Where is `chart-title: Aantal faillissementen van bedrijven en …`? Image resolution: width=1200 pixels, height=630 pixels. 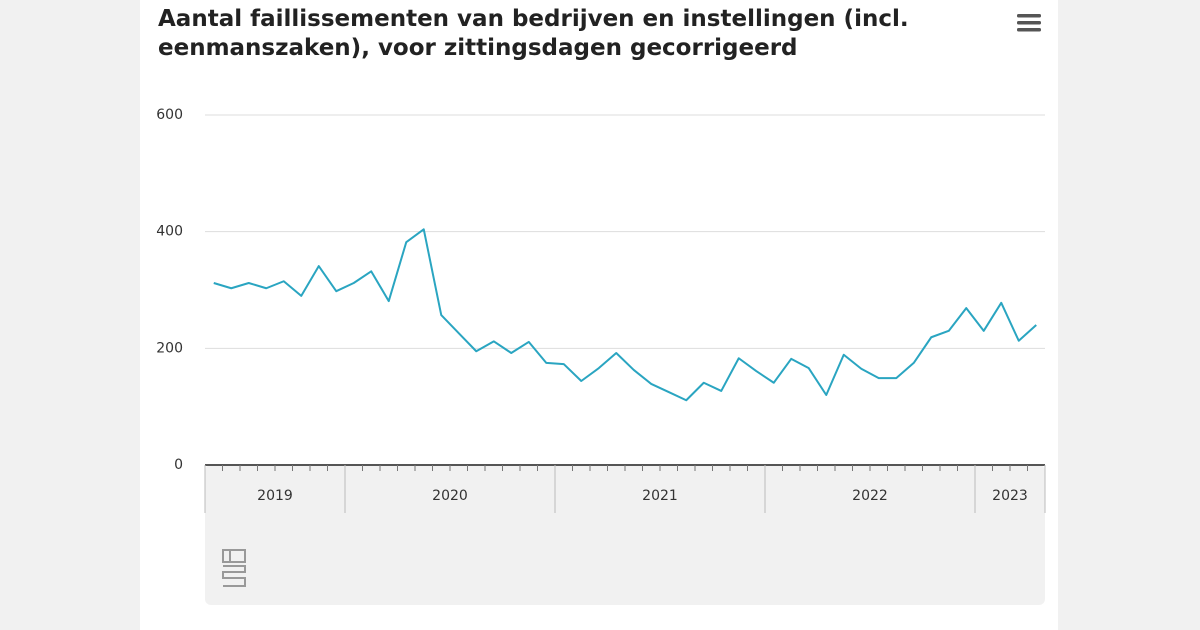
chart-title: Aantal faillissementen van bedrijven en … is located at coordinates (533, 19).